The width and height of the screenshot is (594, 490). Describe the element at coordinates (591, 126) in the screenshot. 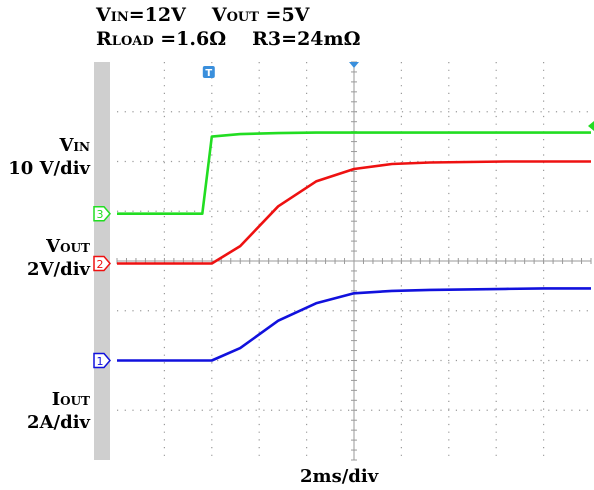

I see `trigger-level-icon` at that location.